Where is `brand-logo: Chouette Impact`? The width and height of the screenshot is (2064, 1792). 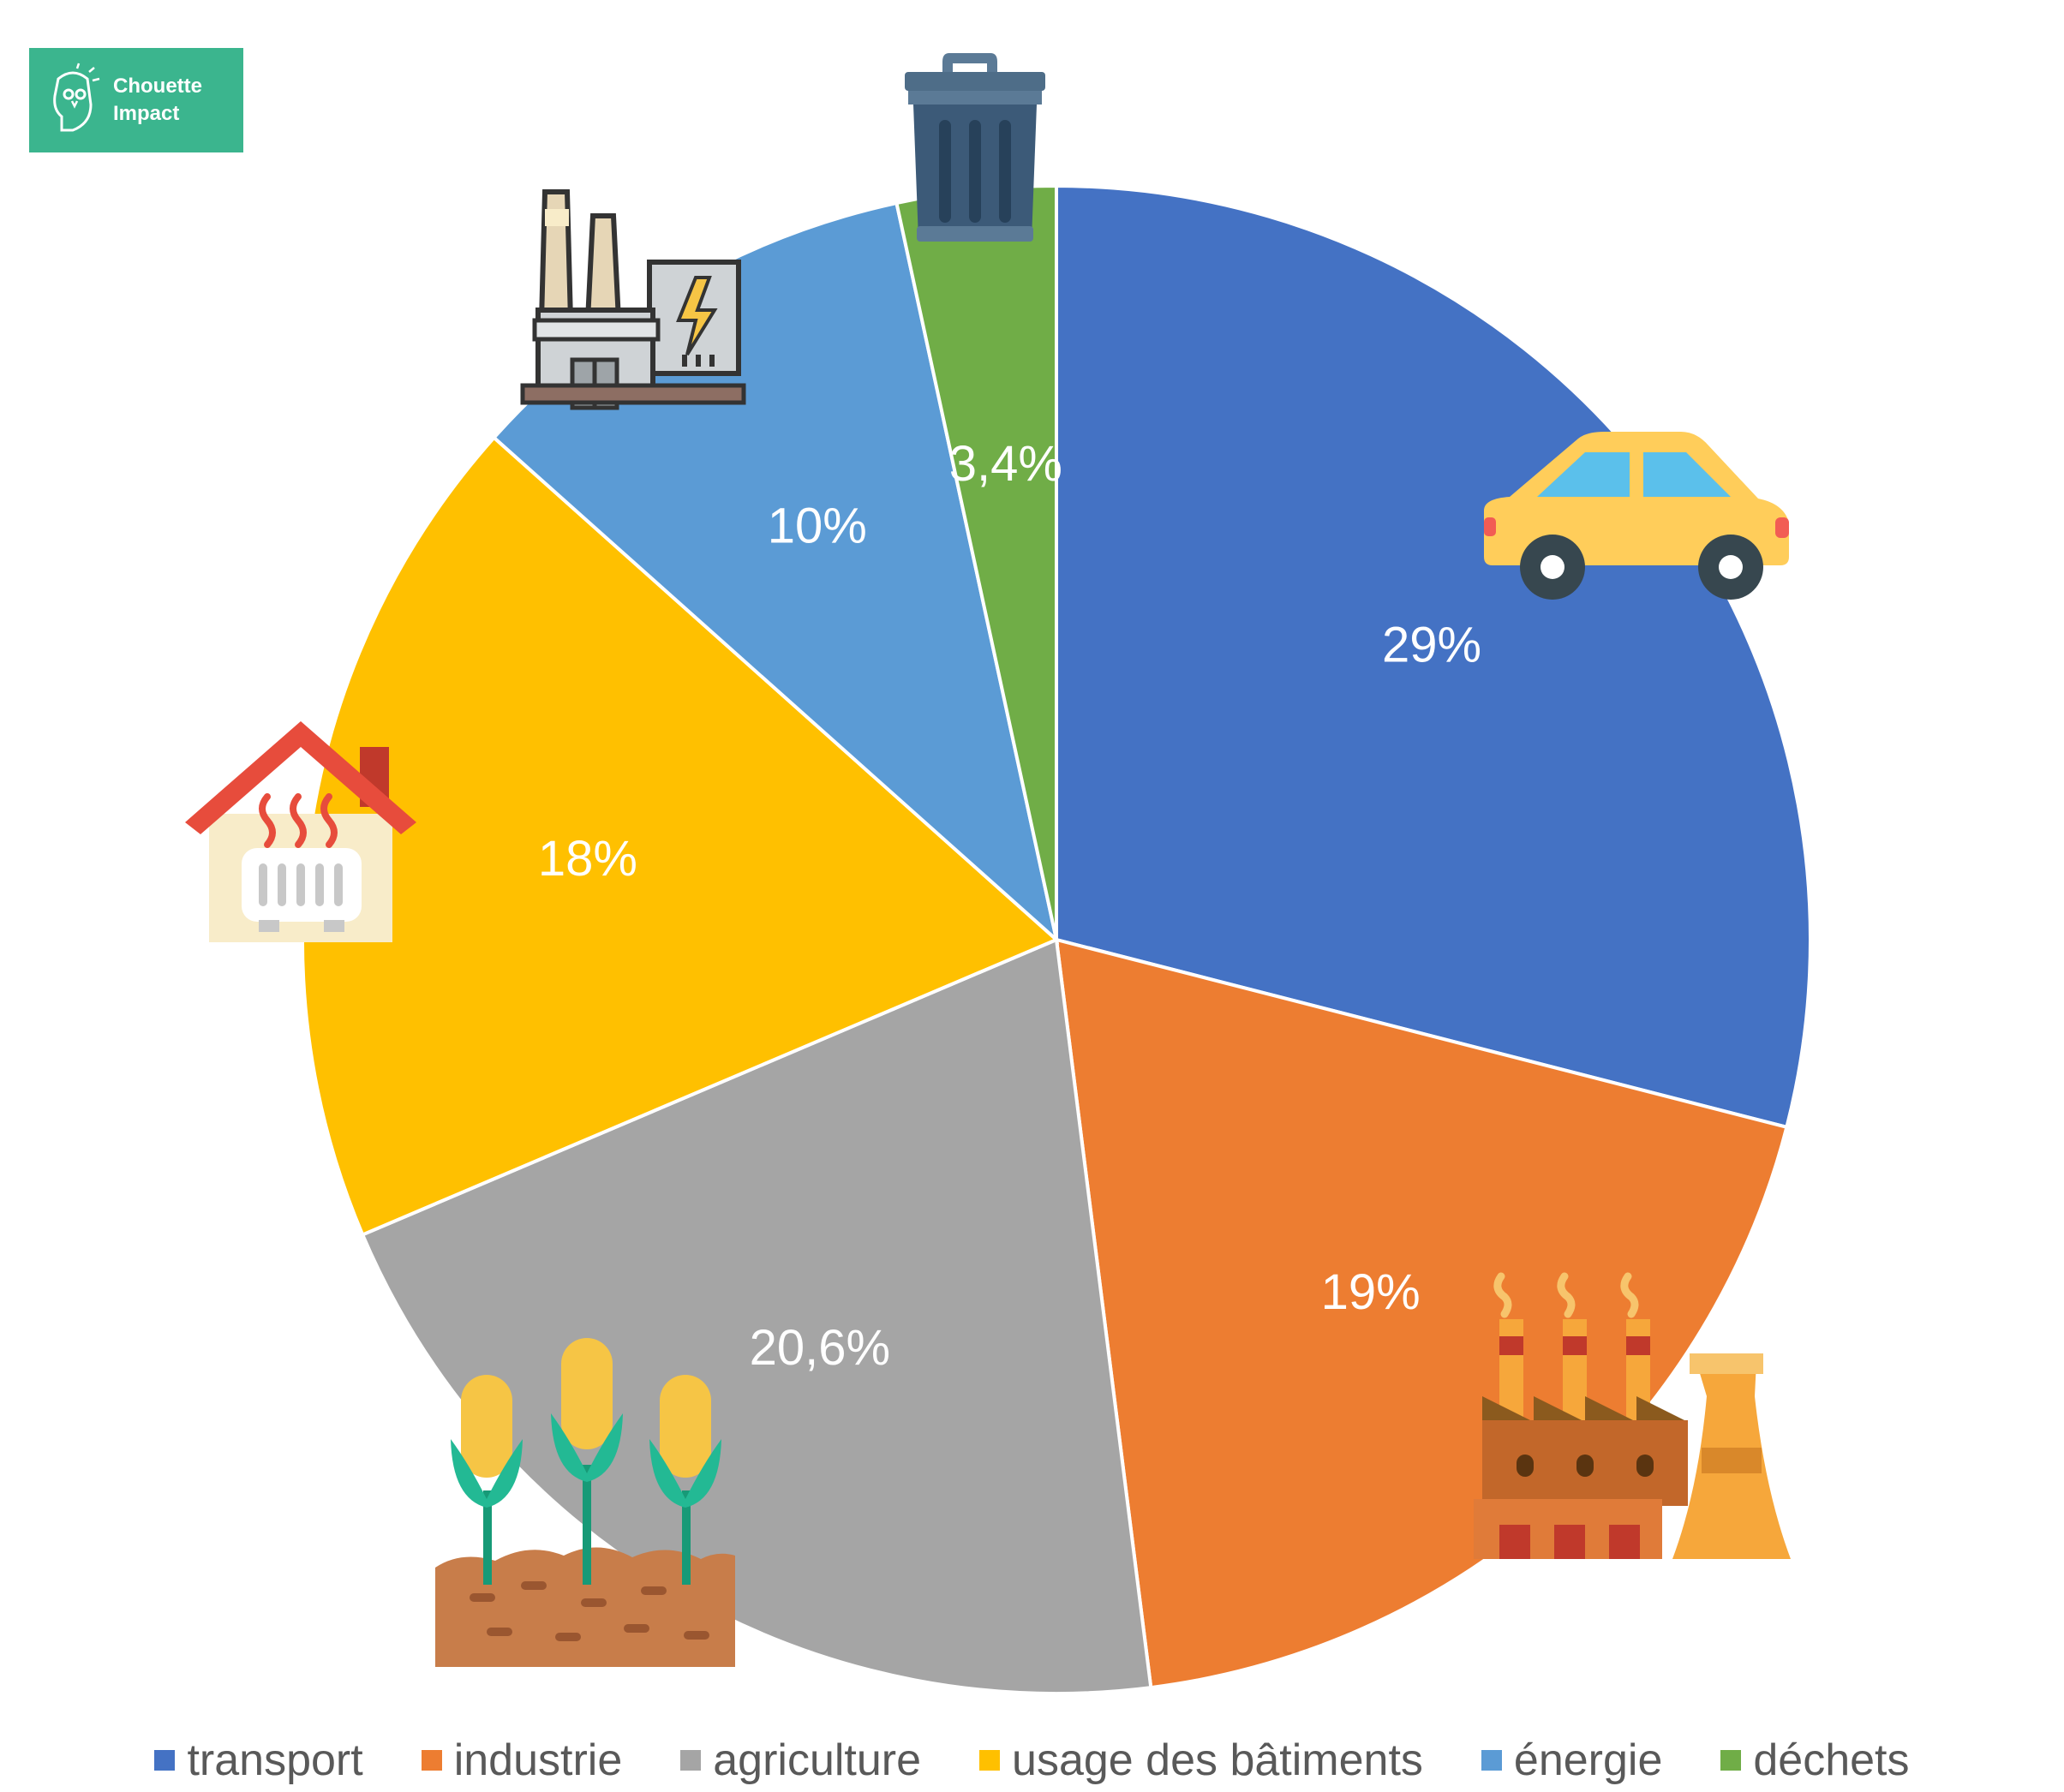
brand-logo: Chouette Impact is located at coordinates (136, 100).